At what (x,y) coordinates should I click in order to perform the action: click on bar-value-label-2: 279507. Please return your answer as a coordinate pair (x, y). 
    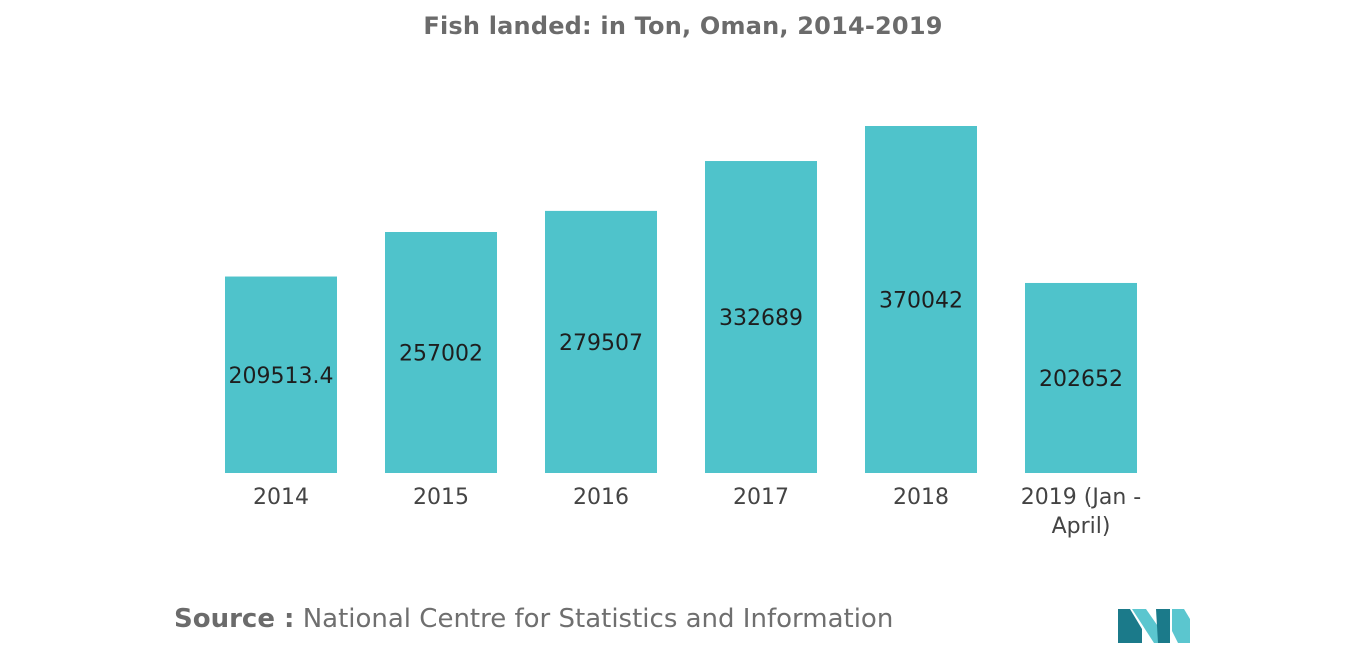
    Looking at the image, I should click on (601, 343).